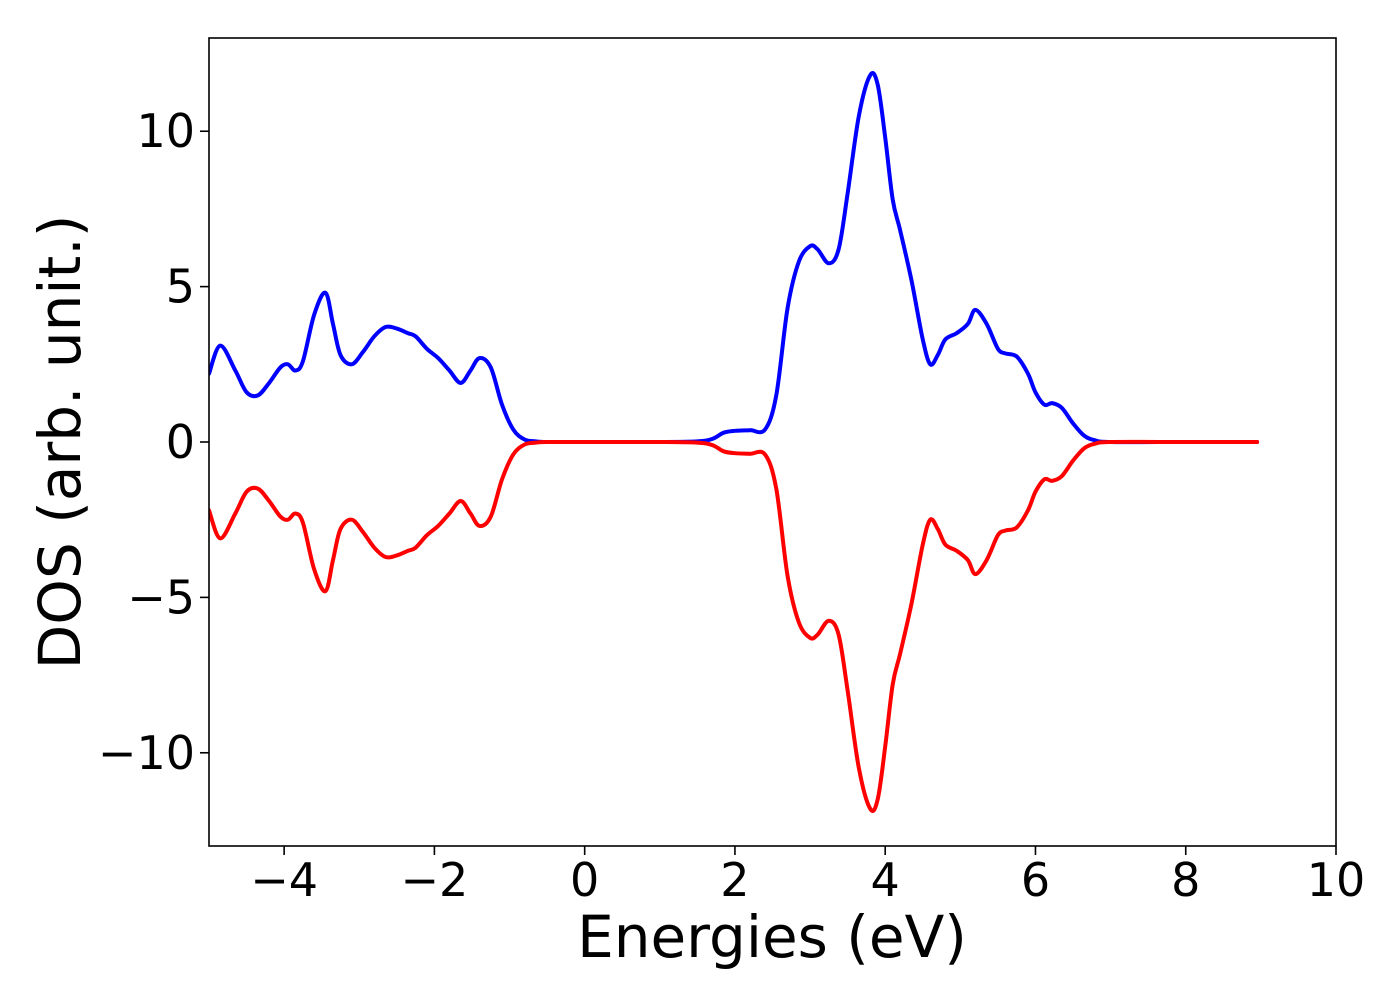 The height and width of the screenshot is (1000, 1400). What do you see at coordinates (1185, 880) in the screenshot?
I see `x-tick-label: 8` at bounding box center [1185, 880].